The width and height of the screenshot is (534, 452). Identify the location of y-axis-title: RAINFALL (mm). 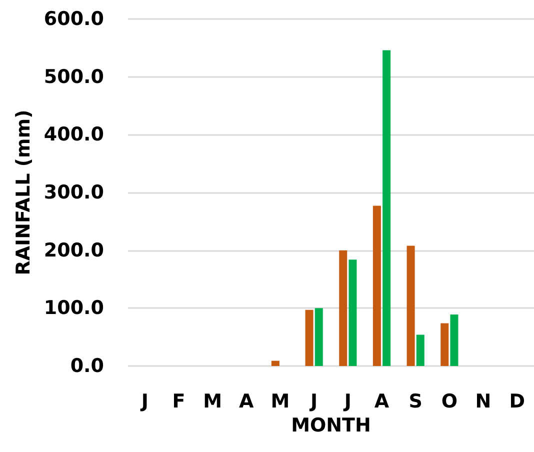
(23, 193).